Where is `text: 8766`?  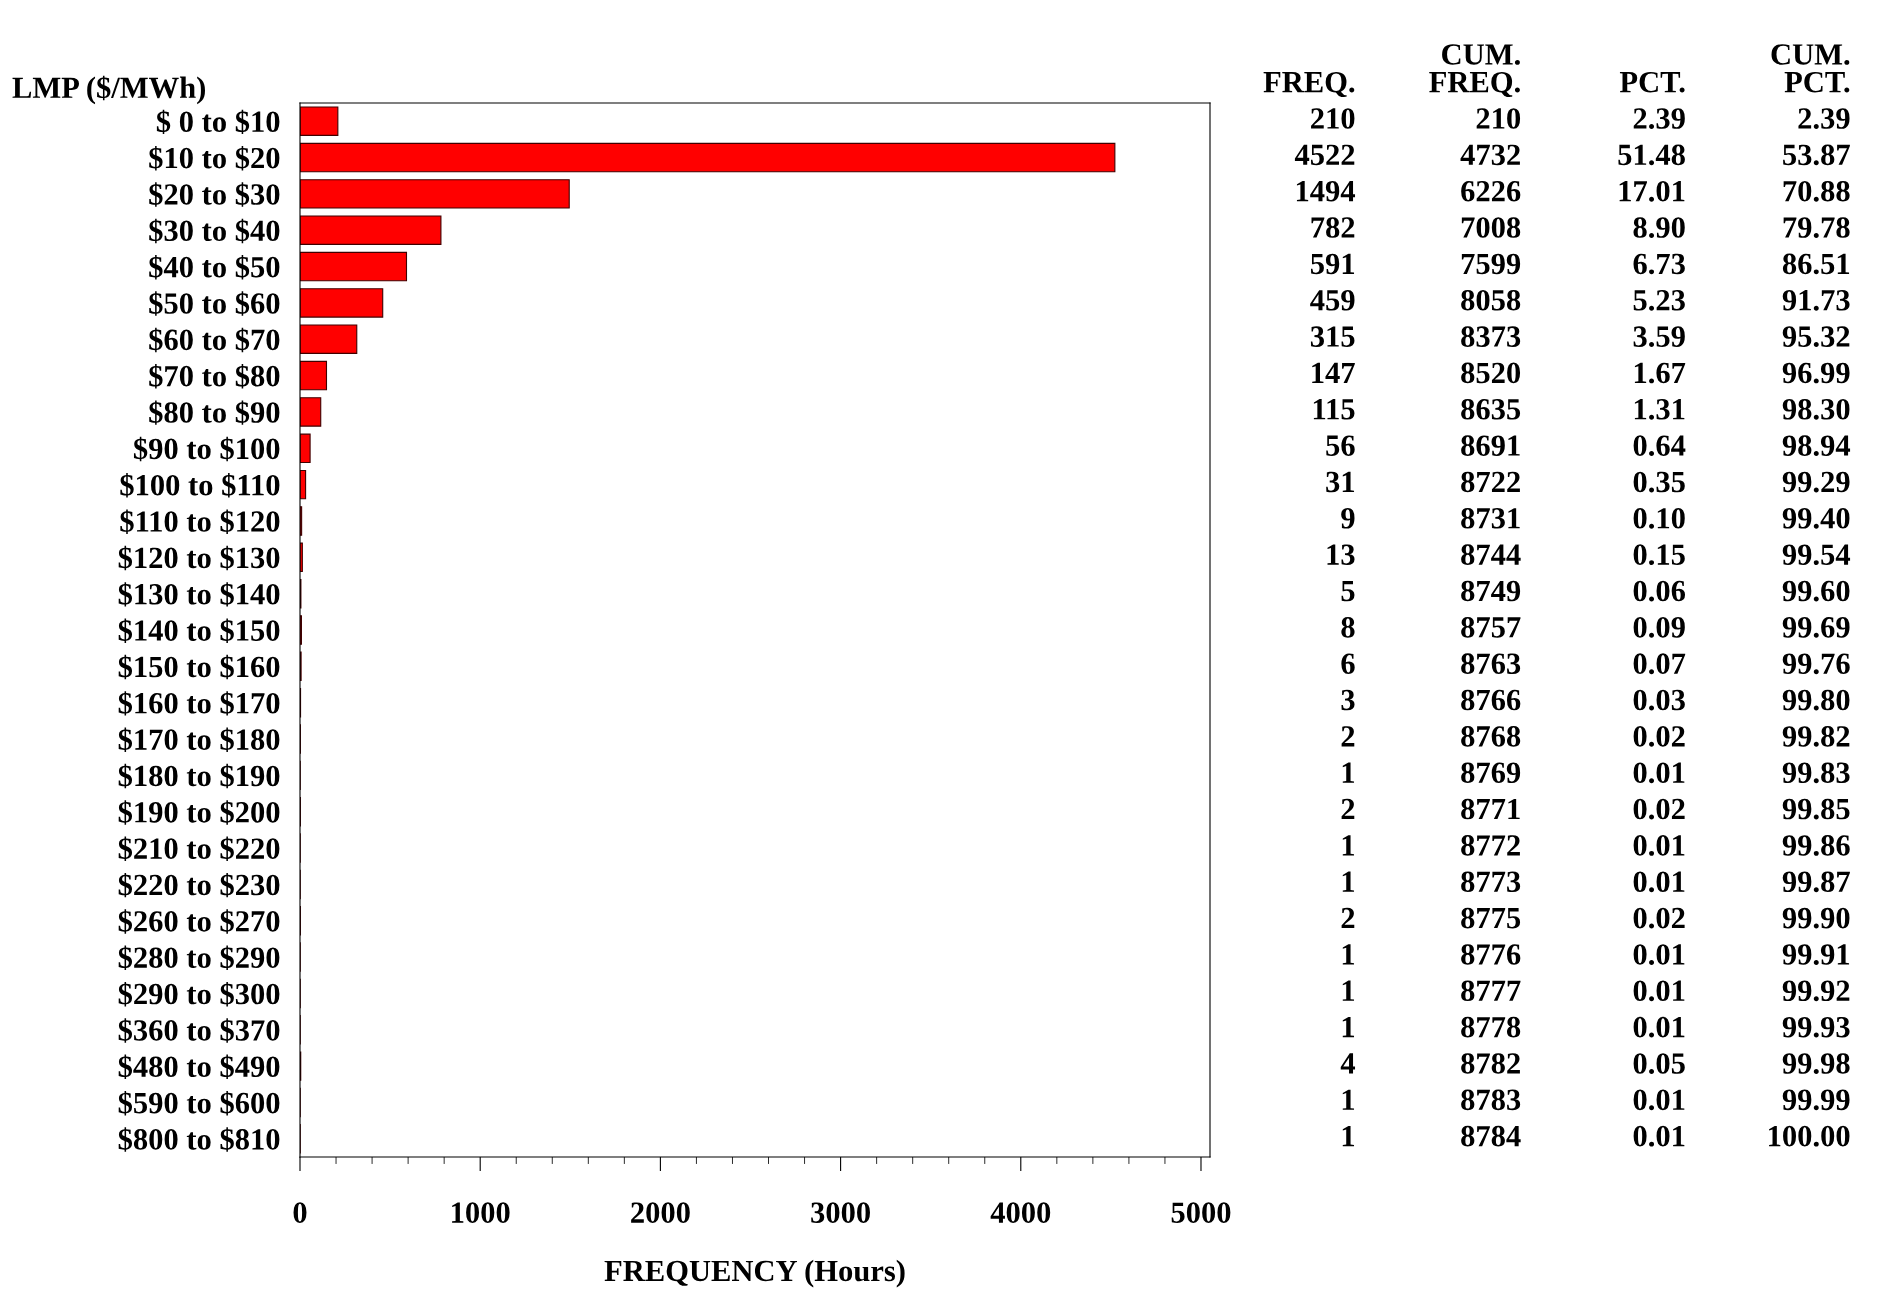 text: 8766 is located at coordinates (1491, 700).